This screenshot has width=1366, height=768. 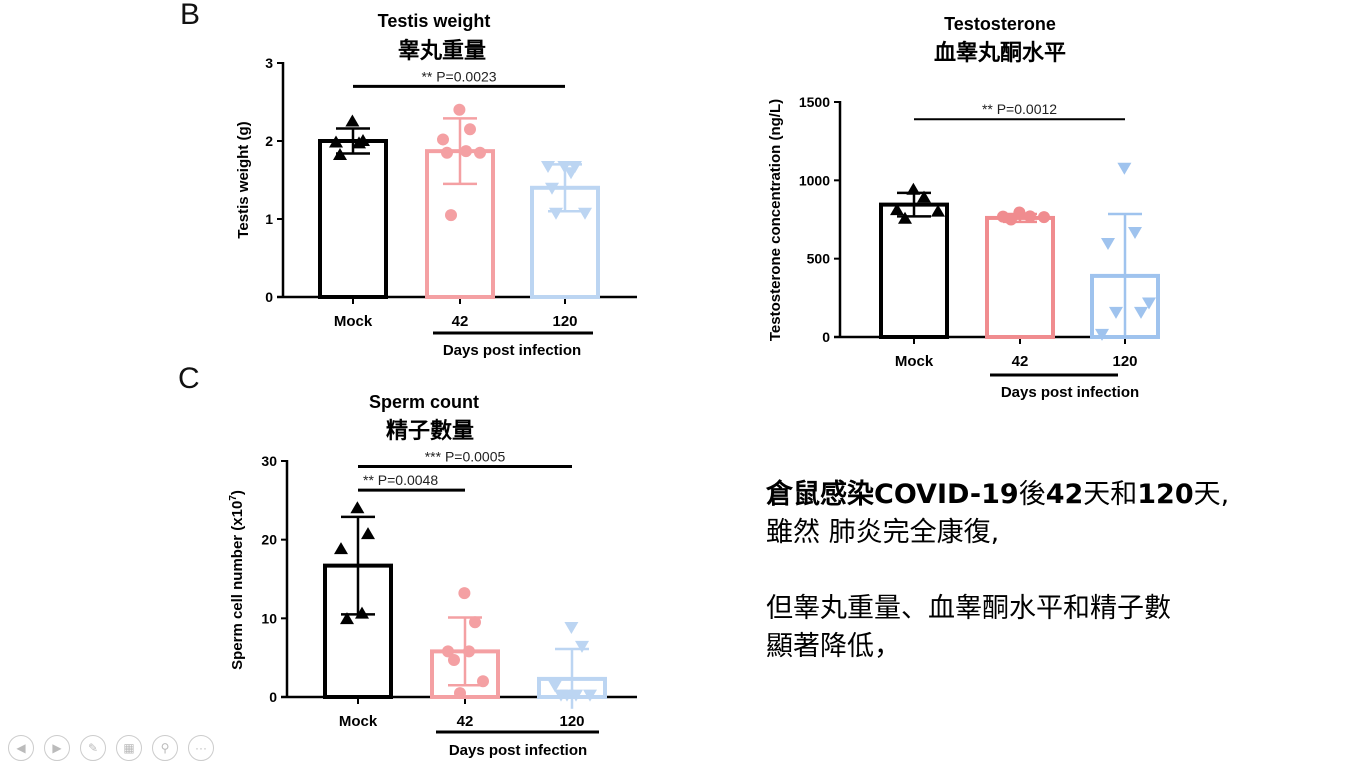 I want to click on y-tick-label: 10, so click(x=269, y=618).